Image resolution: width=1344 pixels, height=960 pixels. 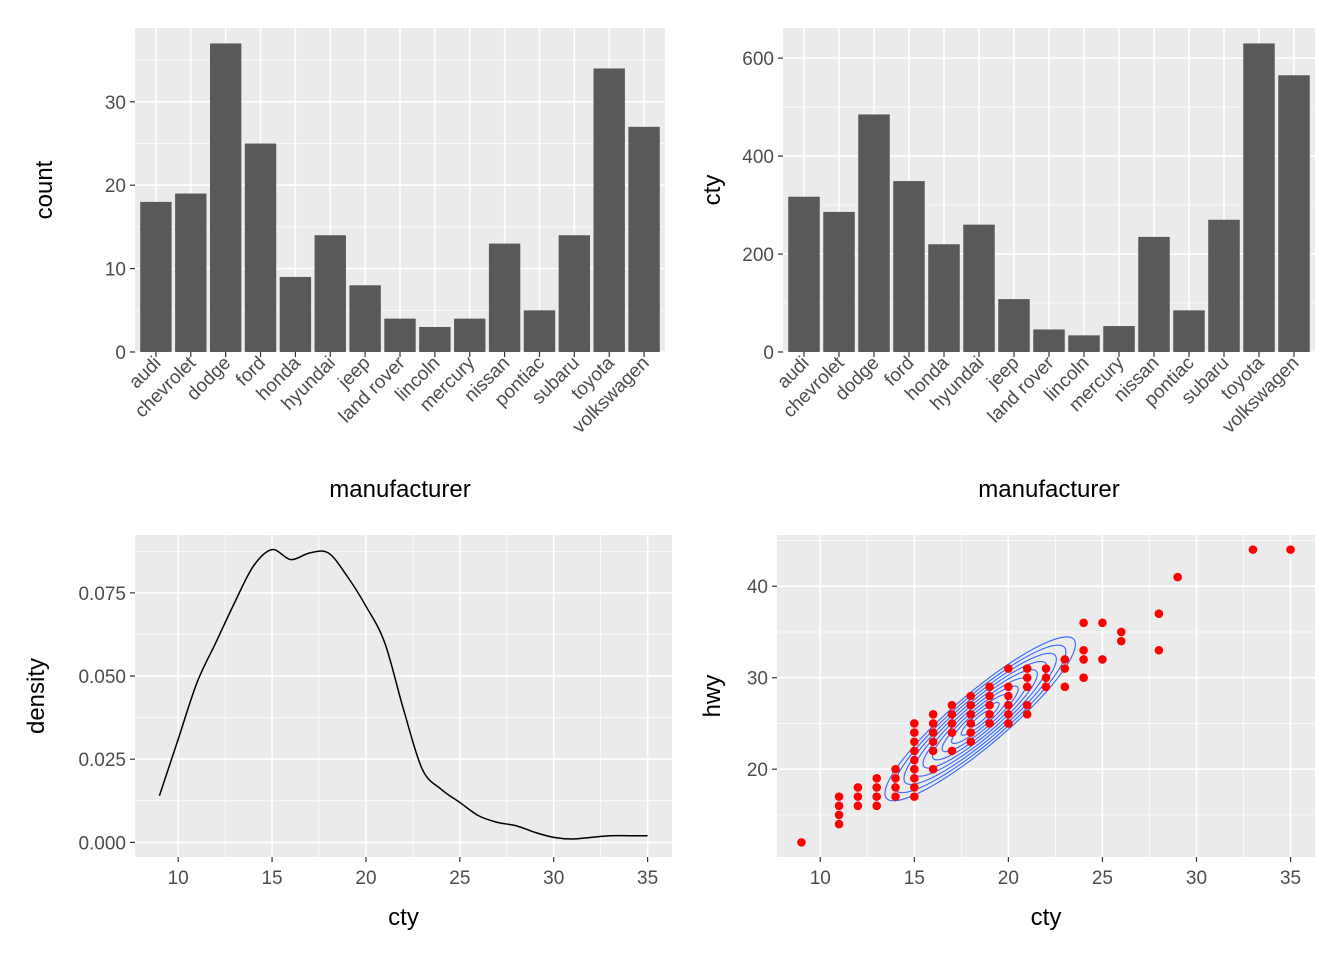 I want to click on y-axis-title: hwy, so click(x=712, y=696).